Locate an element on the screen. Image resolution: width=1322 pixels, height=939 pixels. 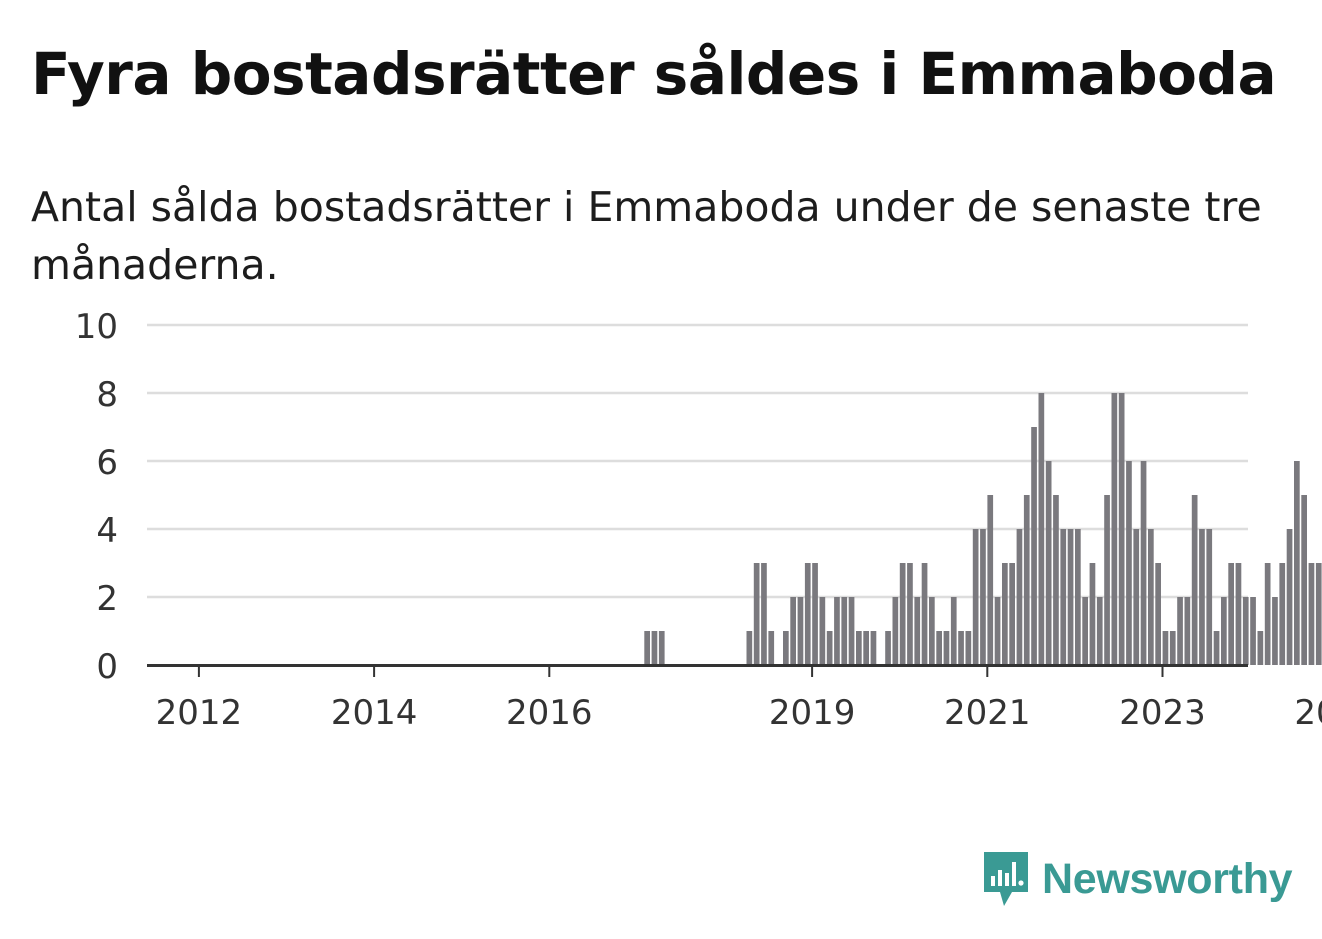
y-axis-labels: 0 2 4 6 8 10 is located at coordinates (96, 497).